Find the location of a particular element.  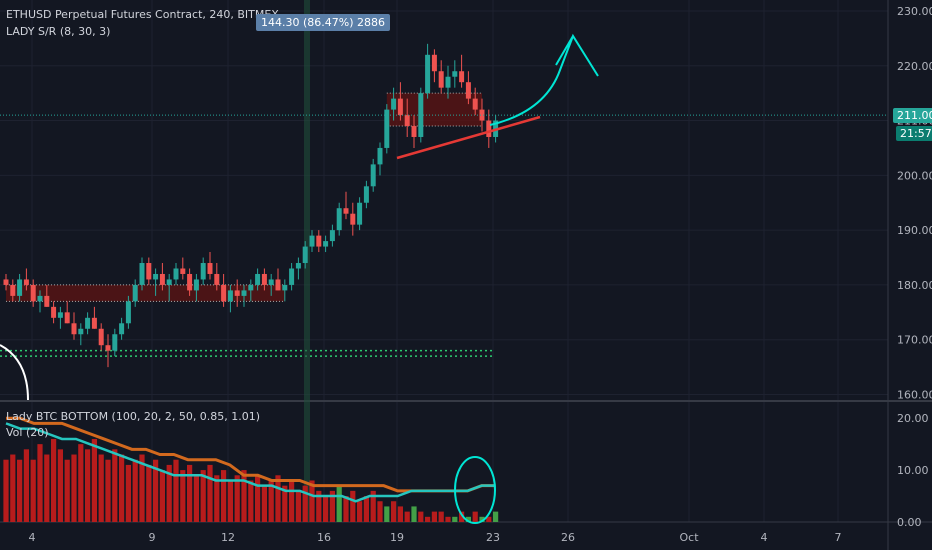

volume-tick-label: 0.00 is located at coordinates (909, 522).